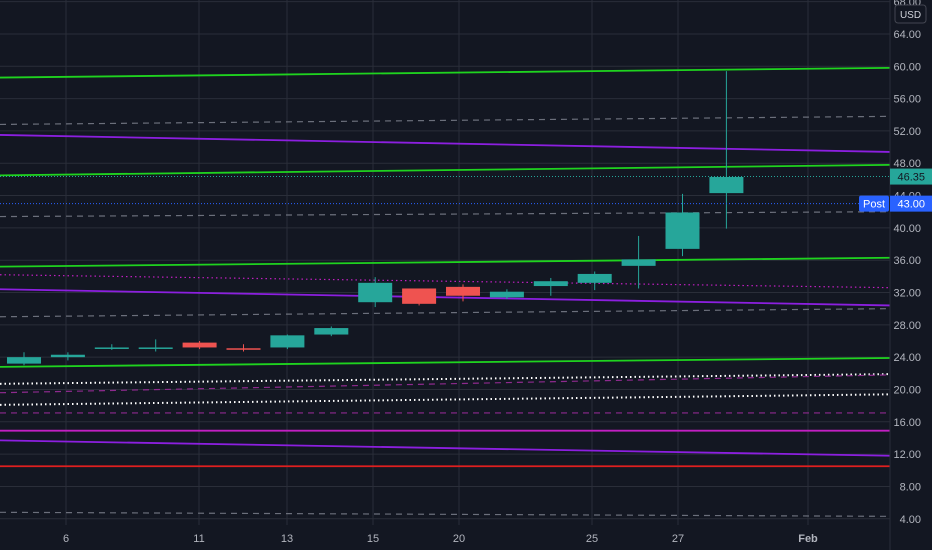  What do you see at coordinates (808, 539) in the screenshot?
I see `time-tick-label: Feb` at bounding box center [808, 539].